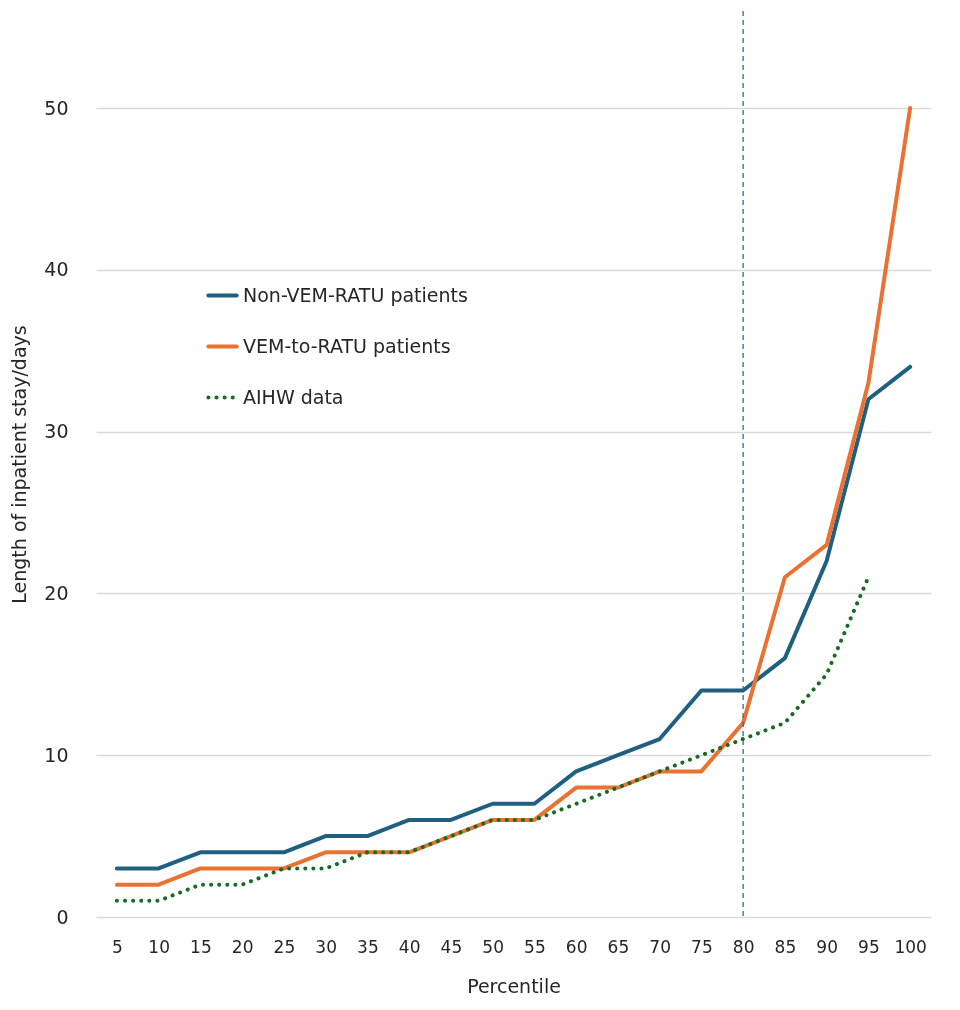 Image resolution: width=960 pixels, height=1010 pixels. What do you see at coordinates (576, 946) in the screenshot?
I see `x-tick-label: 60` at bounding box center [576, 946].